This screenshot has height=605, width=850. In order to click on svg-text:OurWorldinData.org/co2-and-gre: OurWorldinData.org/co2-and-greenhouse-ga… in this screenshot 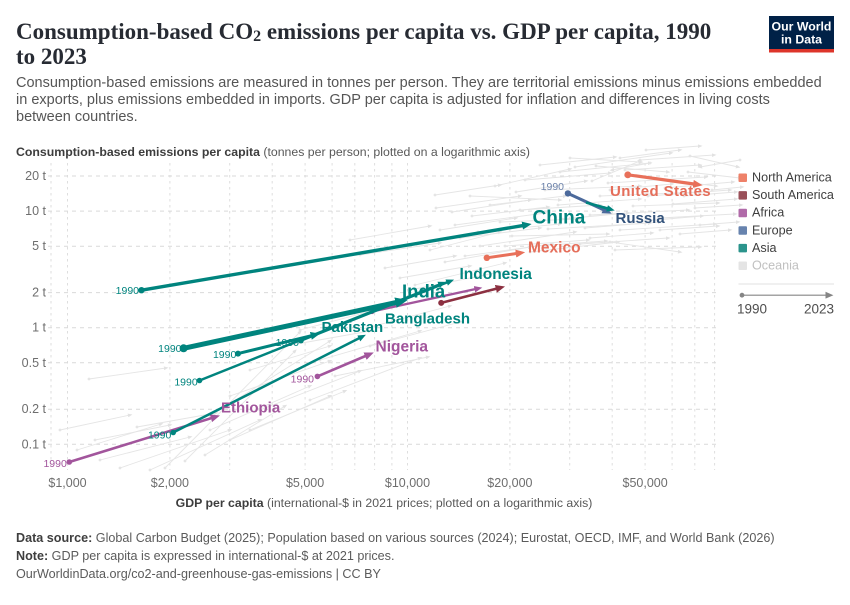, I will do `click(199, 574)`.